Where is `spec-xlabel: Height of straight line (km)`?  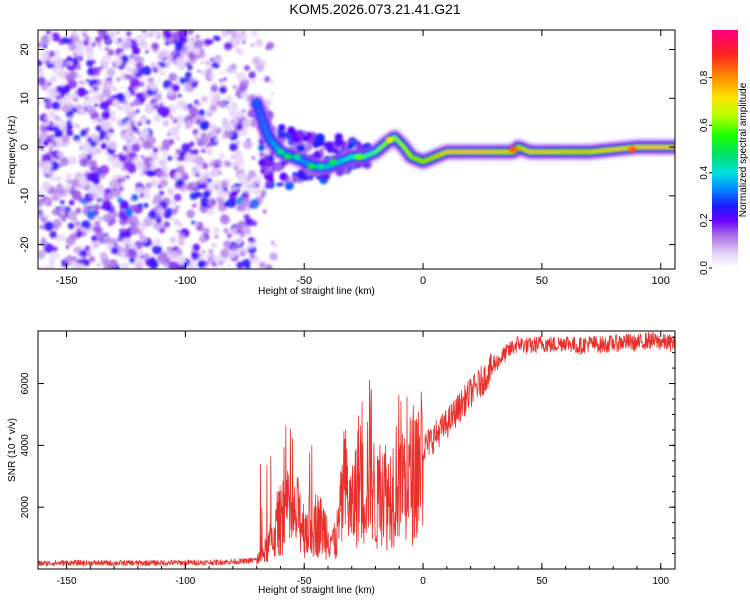 spec-xlabel: Height of straight line (km) is located at coordinates (316, 291).